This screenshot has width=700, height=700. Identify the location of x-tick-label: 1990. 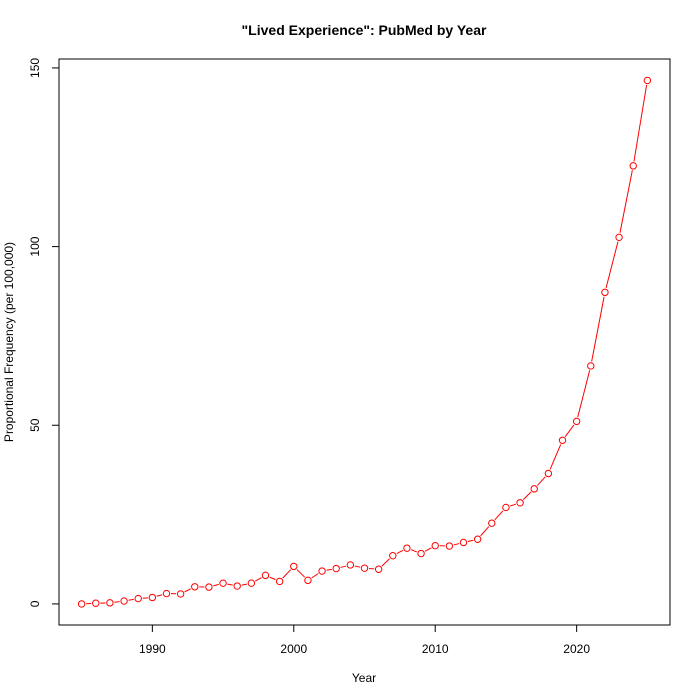
(152, 649).